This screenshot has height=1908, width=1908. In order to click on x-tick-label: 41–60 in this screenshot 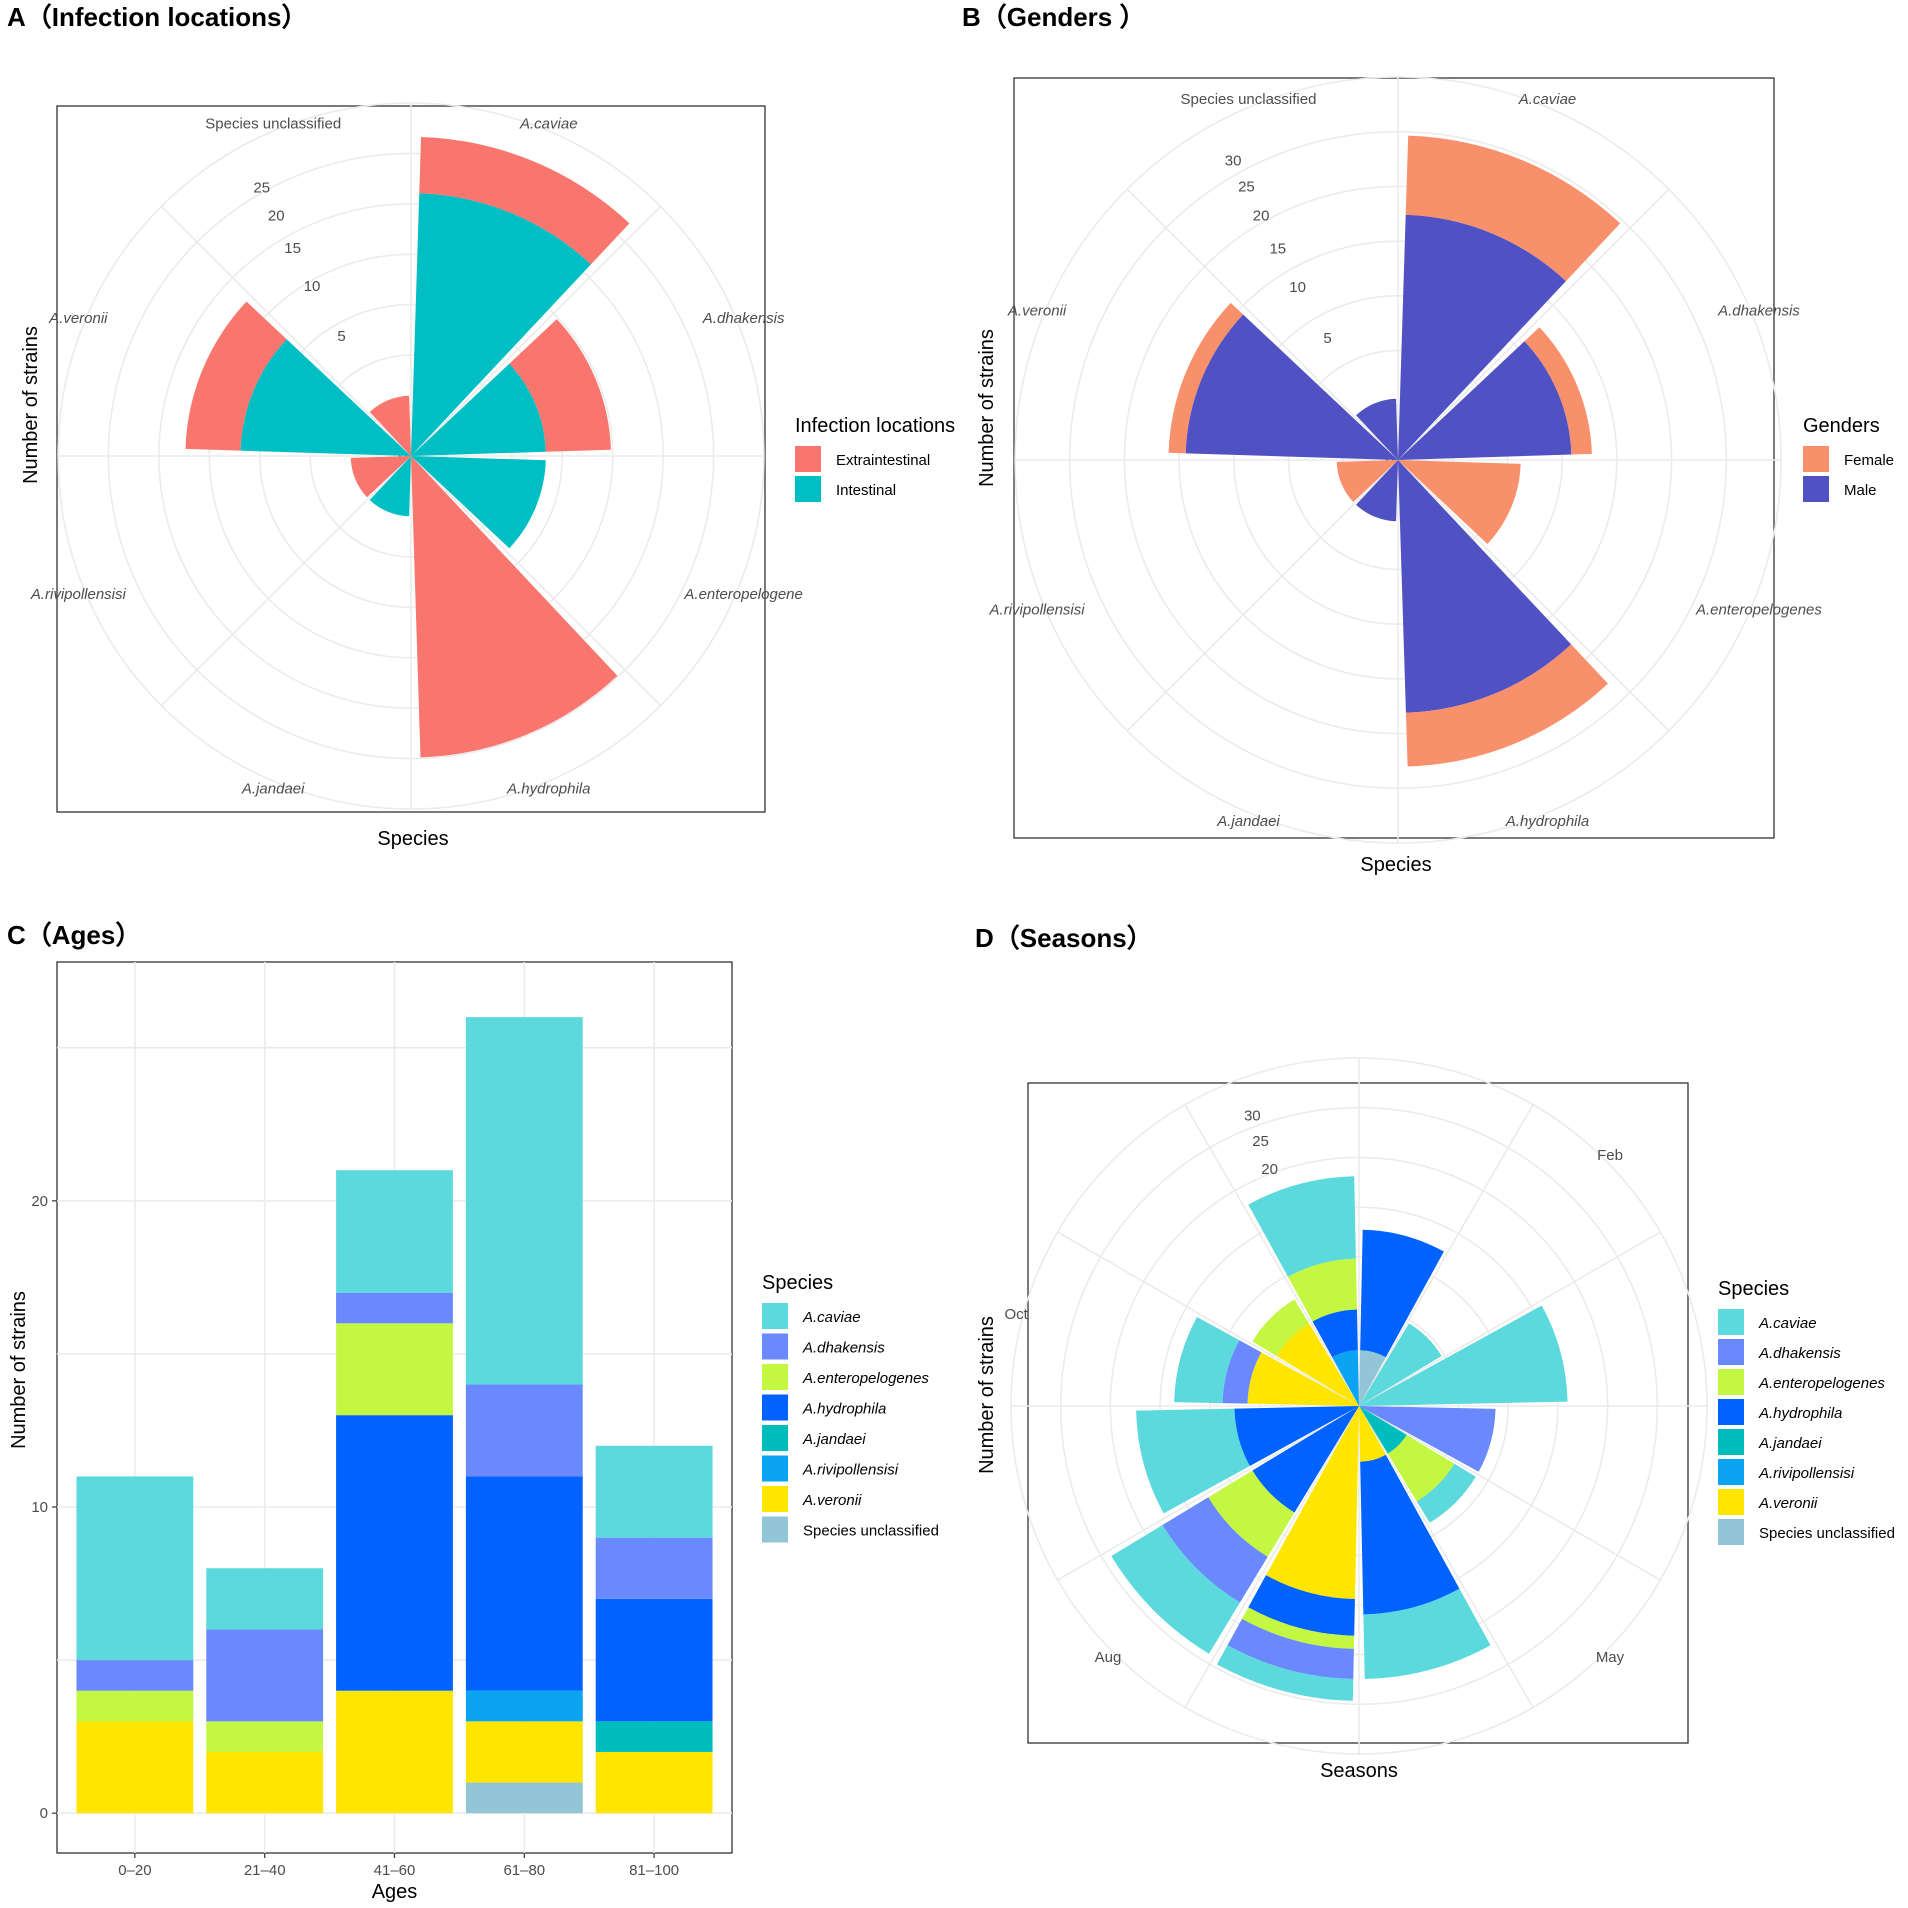, I will do `click(395, 1870)`.